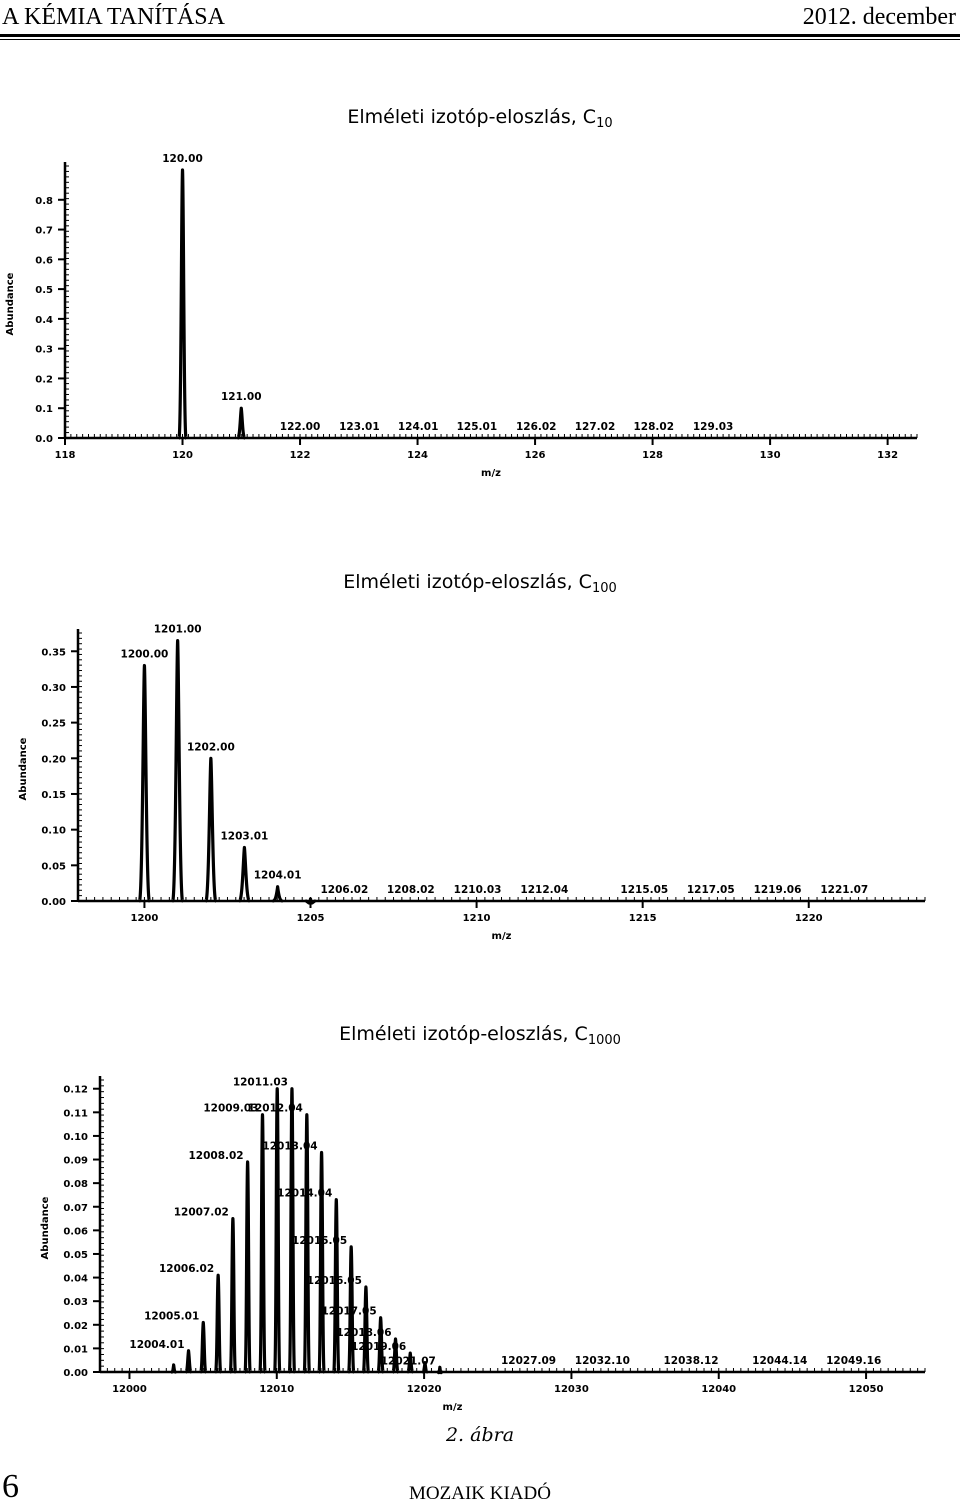 Image resolution: width=960 pixels, height=1506 pixels. I want to click on y-tick-label: 0.04, so click(75, 1279).